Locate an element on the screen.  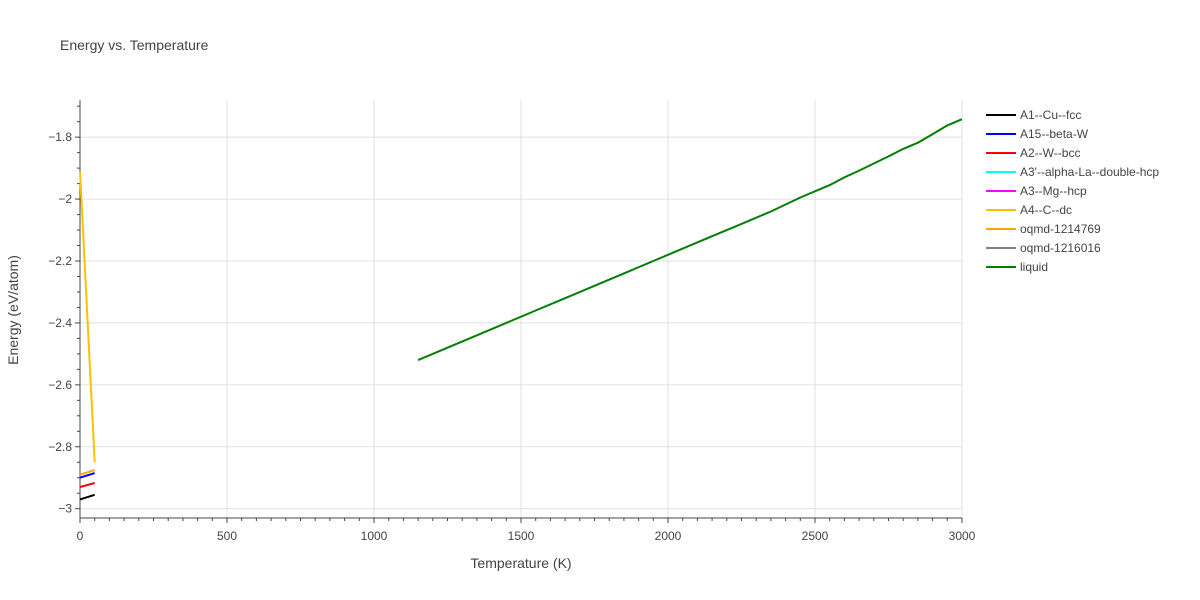
x-tick-label: 500 is located at coordinates (227, 536).